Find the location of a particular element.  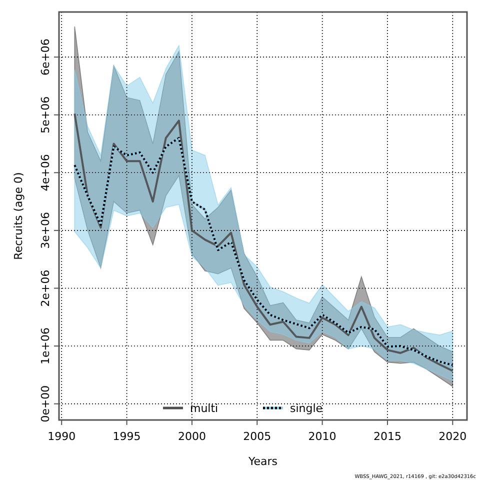

legend-label: single is located at coordinates (306, 408).